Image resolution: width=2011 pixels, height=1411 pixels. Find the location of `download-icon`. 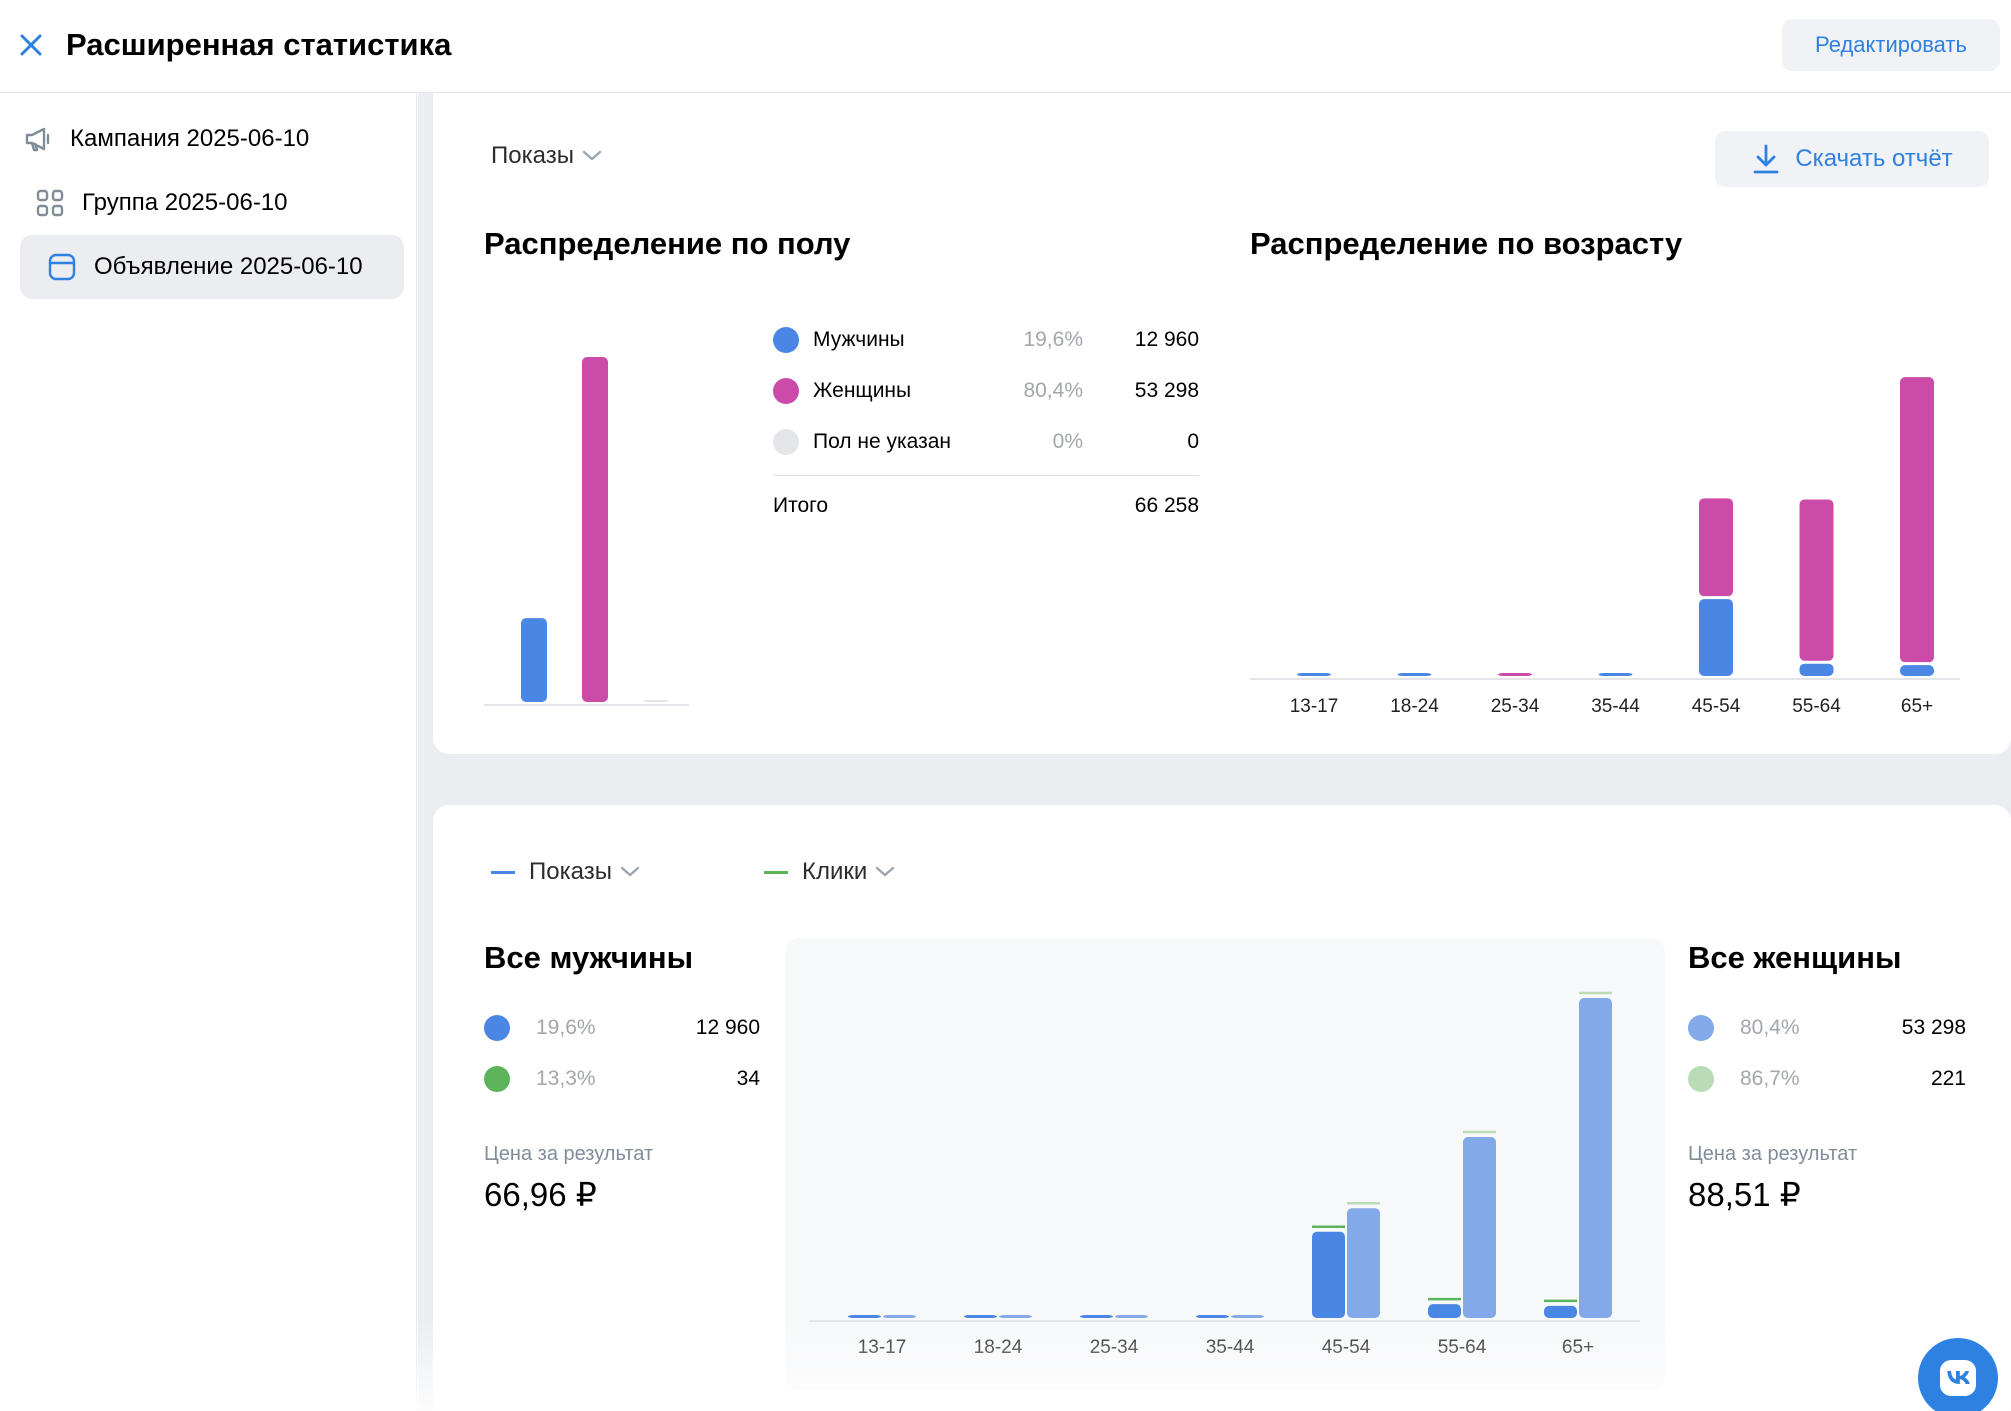

download-icon is located at coordinates (1766, 159).